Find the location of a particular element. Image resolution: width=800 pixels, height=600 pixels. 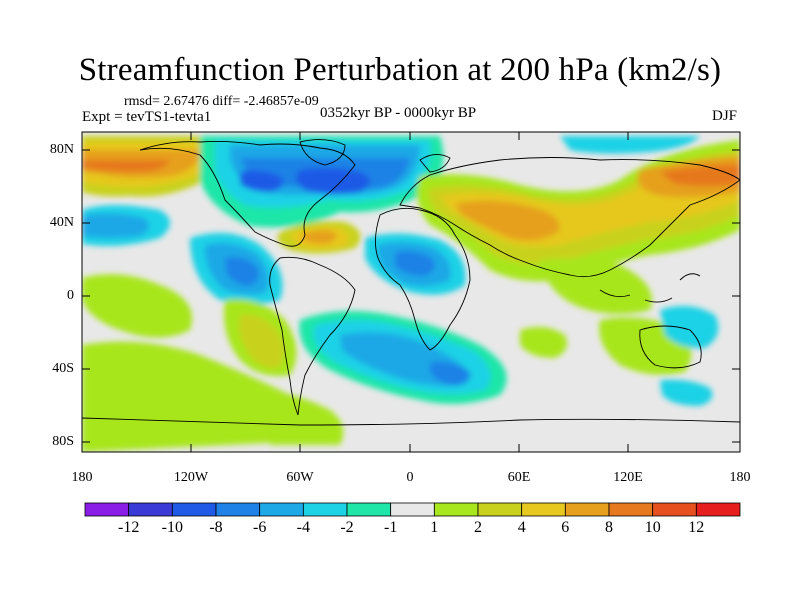

colorbar-label: 1 is located at coordinates (434, 527).